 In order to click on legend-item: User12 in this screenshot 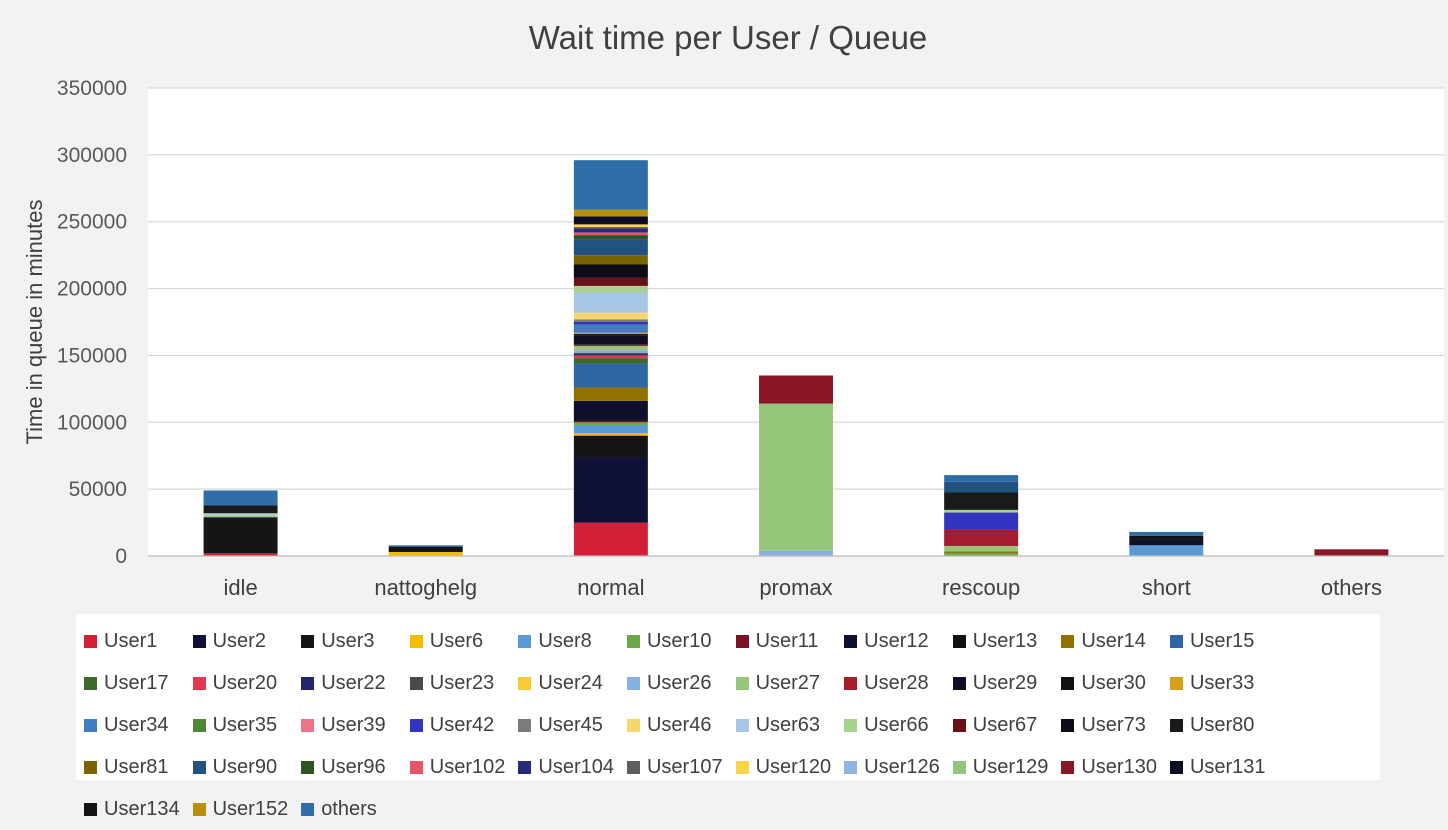, I will do `click(898, 641)`.